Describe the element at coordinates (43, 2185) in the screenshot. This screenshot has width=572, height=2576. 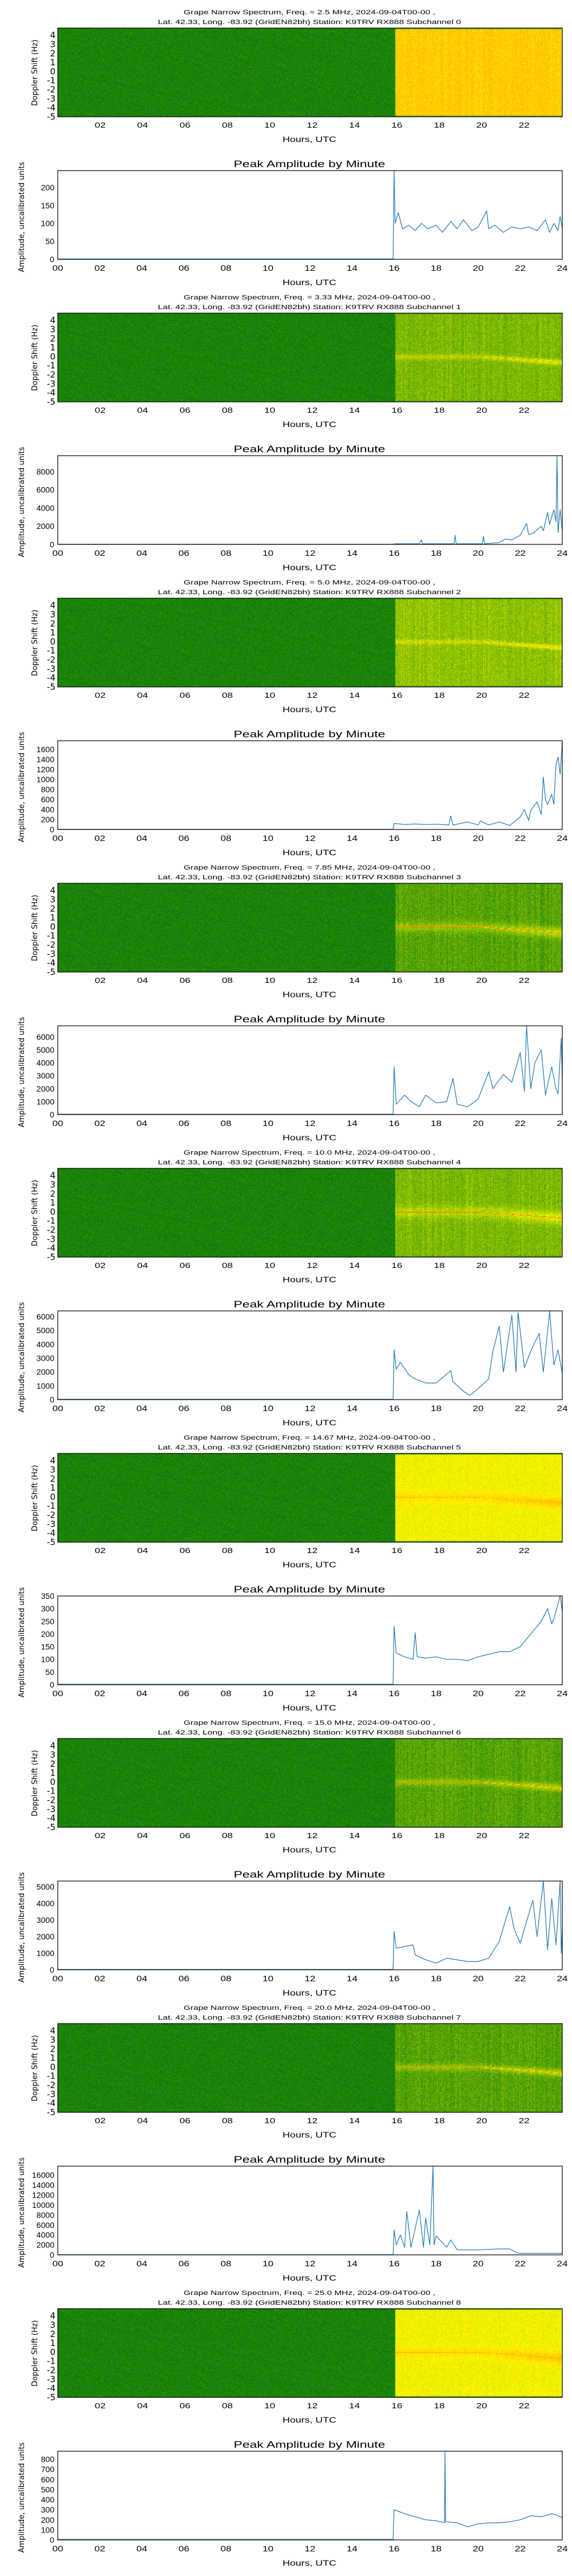
I see `amplitude-ytick-label: 14000` at that location.